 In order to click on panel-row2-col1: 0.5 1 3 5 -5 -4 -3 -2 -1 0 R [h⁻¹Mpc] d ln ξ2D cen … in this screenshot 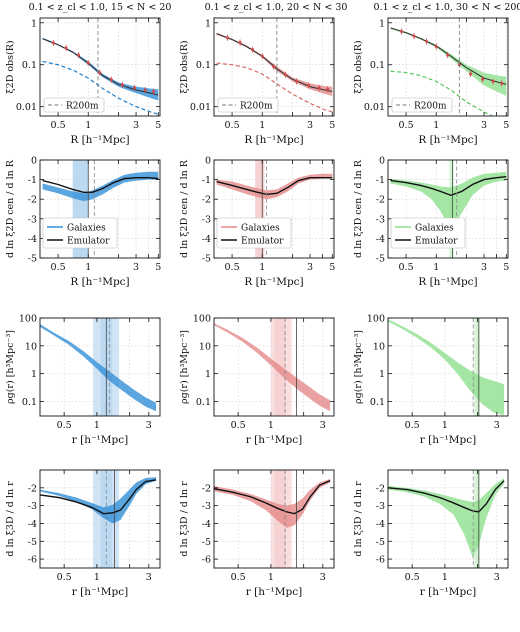, I will do `click(83, 222)`.